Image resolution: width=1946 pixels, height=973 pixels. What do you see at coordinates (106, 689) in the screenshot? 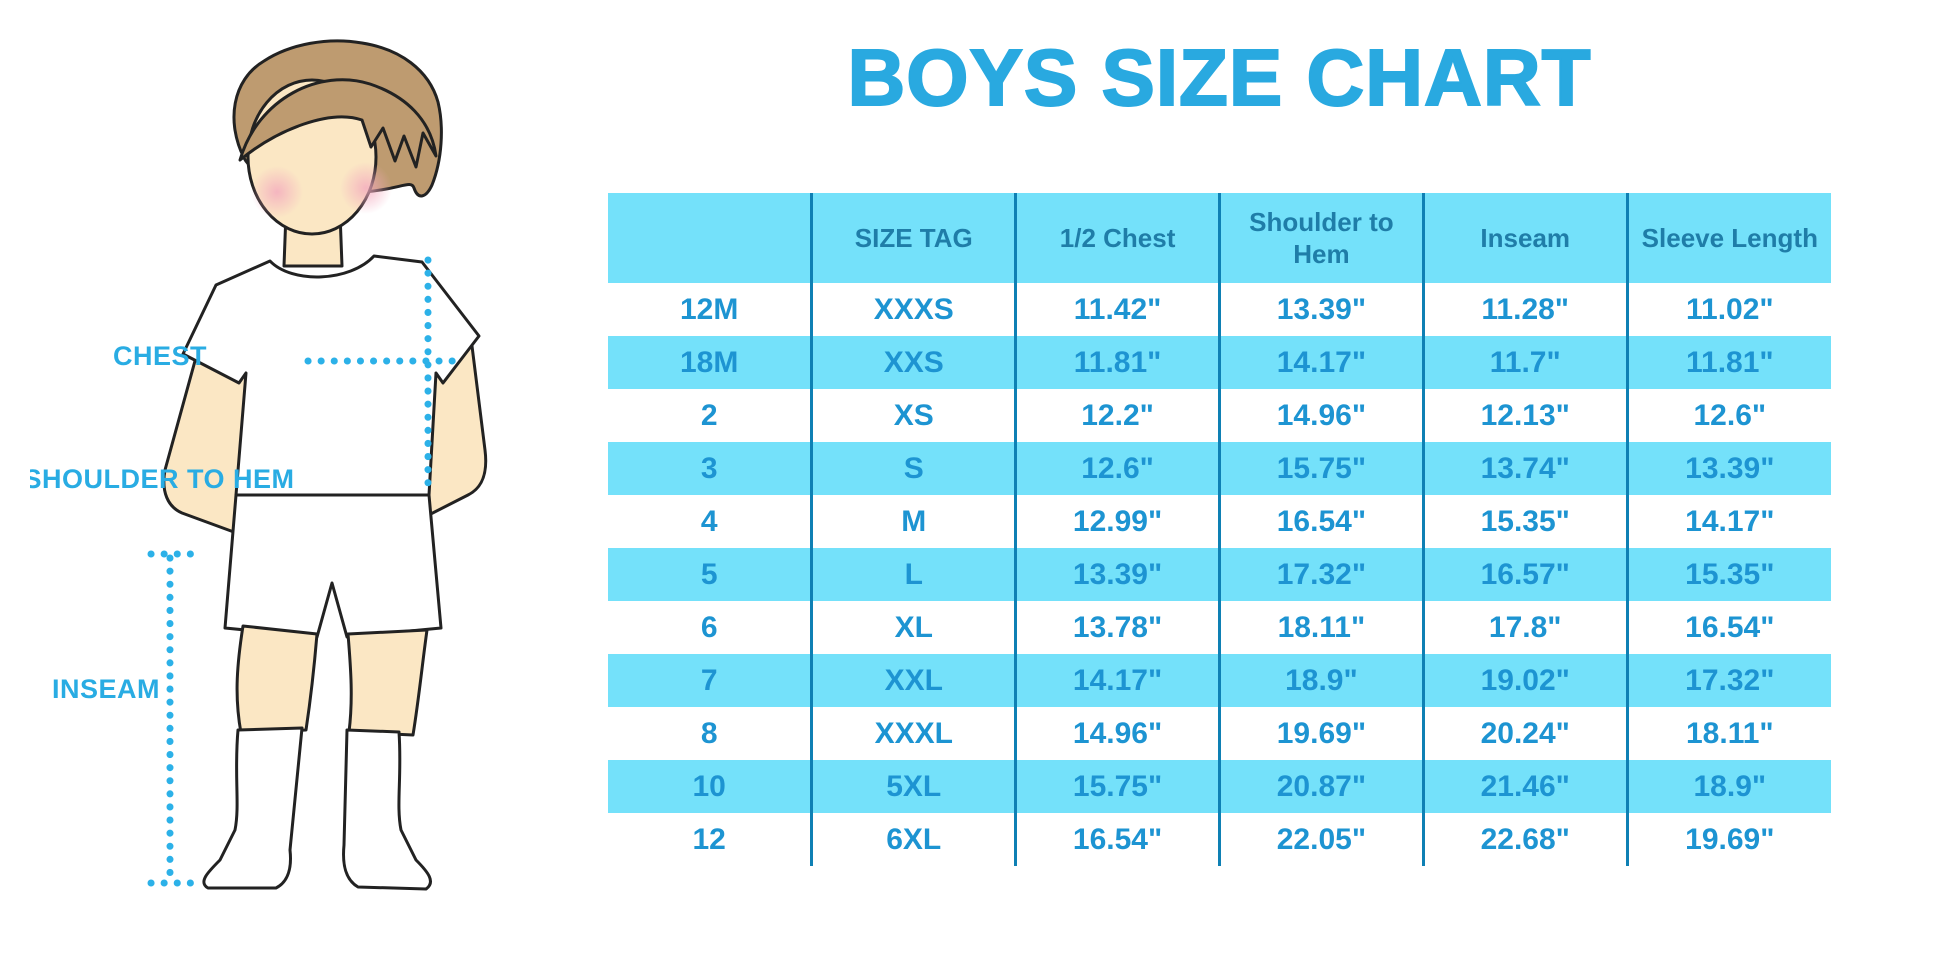
I see `inseam-label: INSEAM` at bounding box center [106, 689].